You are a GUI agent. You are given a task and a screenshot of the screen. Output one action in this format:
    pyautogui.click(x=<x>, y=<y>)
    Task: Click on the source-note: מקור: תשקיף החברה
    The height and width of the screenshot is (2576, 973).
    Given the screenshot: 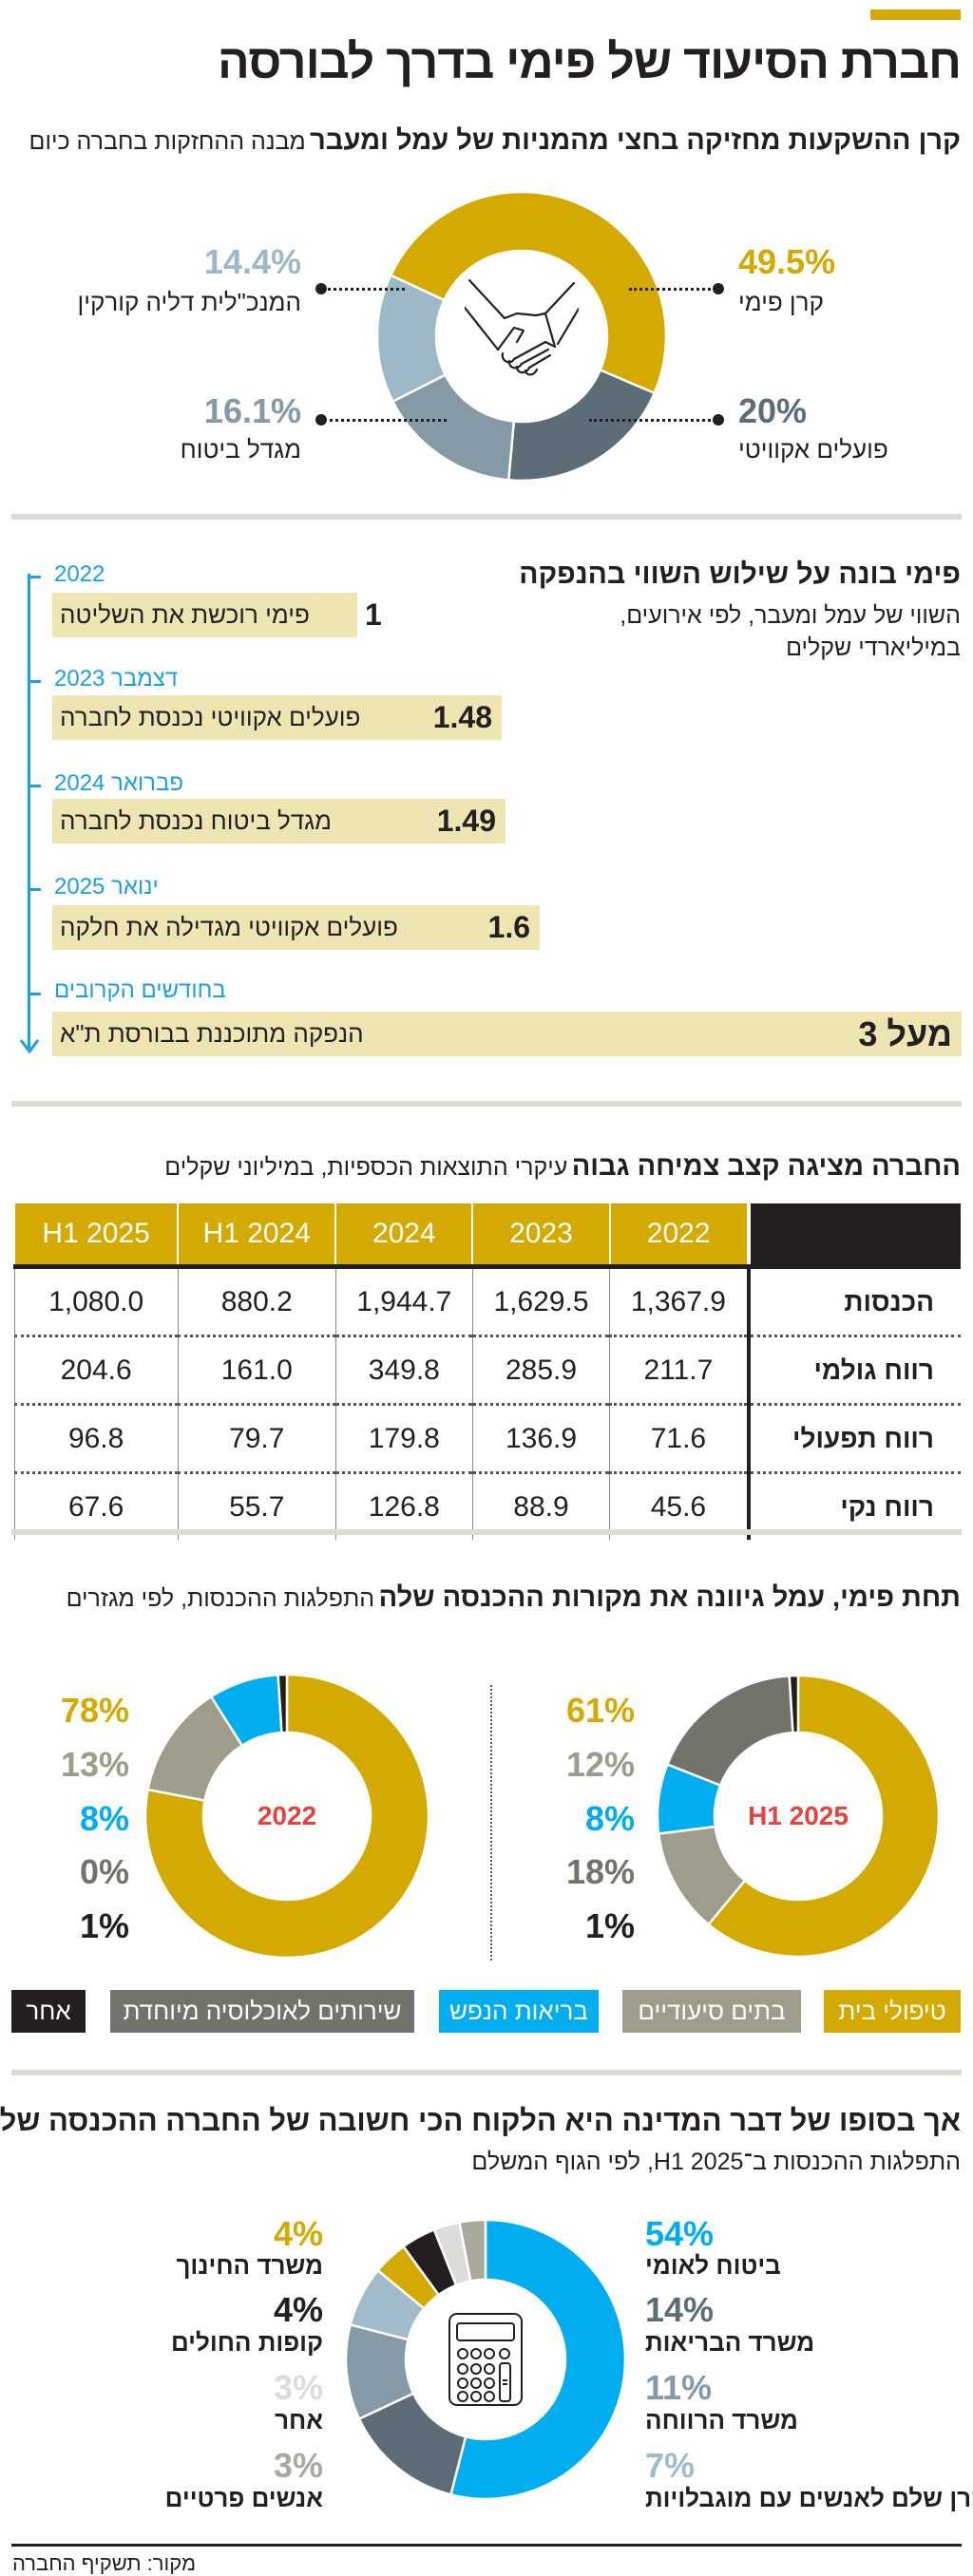 What is the action you would take?
    pyautogui.click(x=105, y=2563)
    